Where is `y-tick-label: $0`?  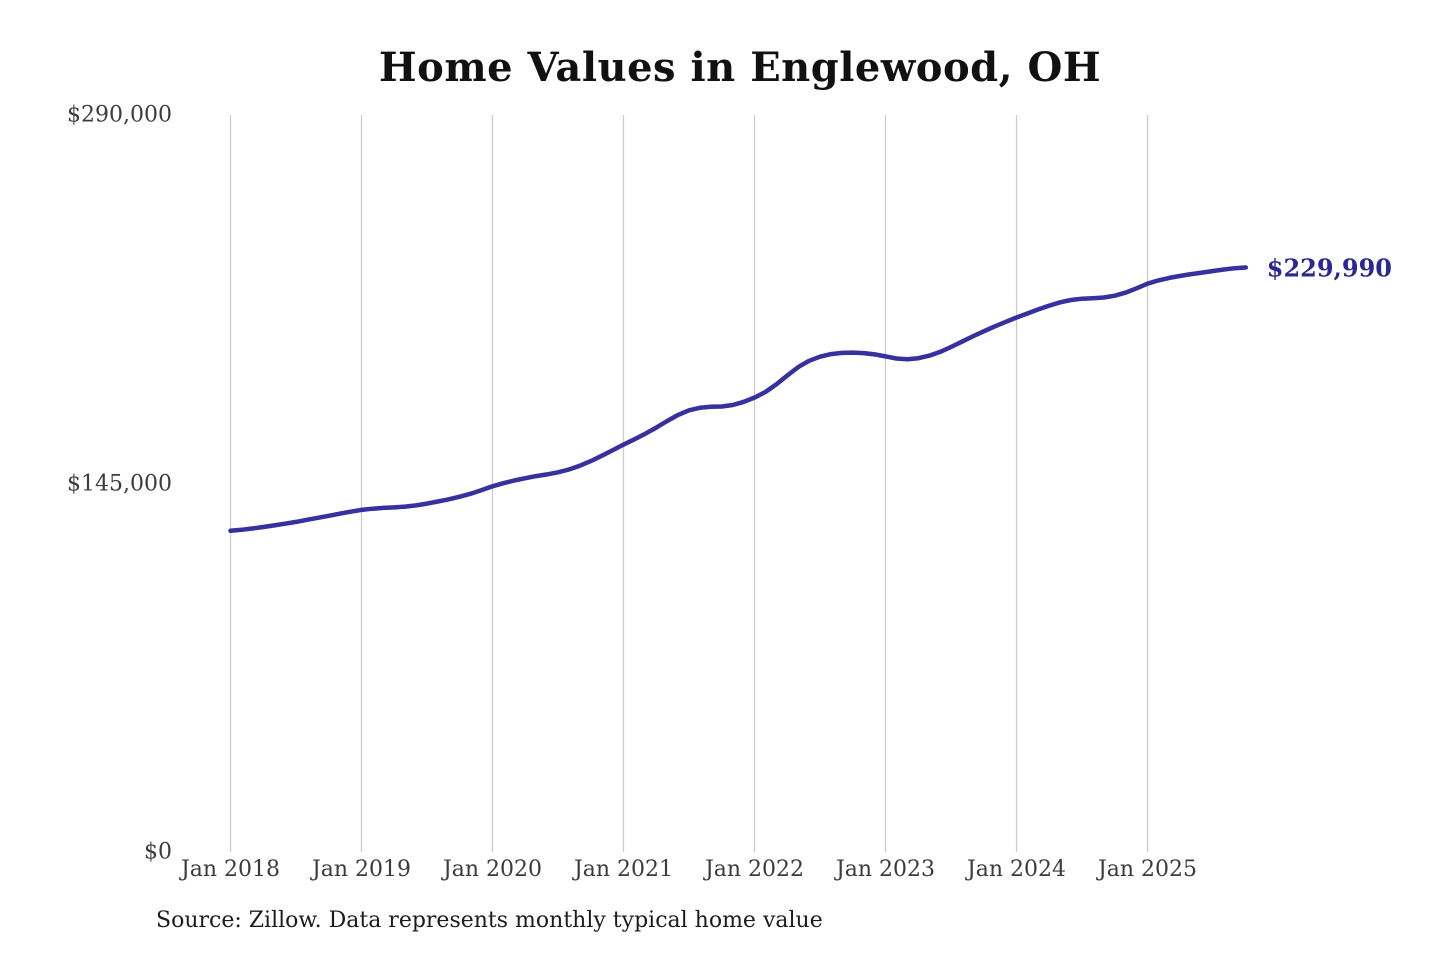
y-tick-label: $0 is located at coordinates (158, 852).